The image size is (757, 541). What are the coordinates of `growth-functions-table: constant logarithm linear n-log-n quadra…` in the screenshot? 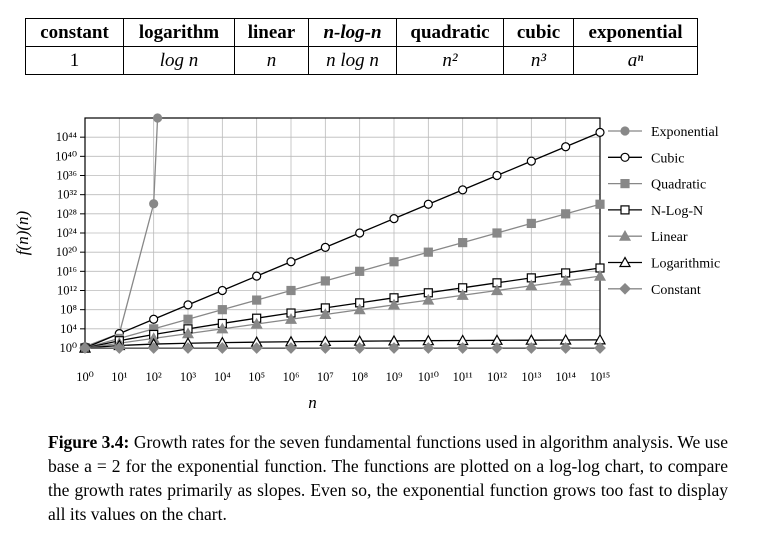 It's located at (361, 46).